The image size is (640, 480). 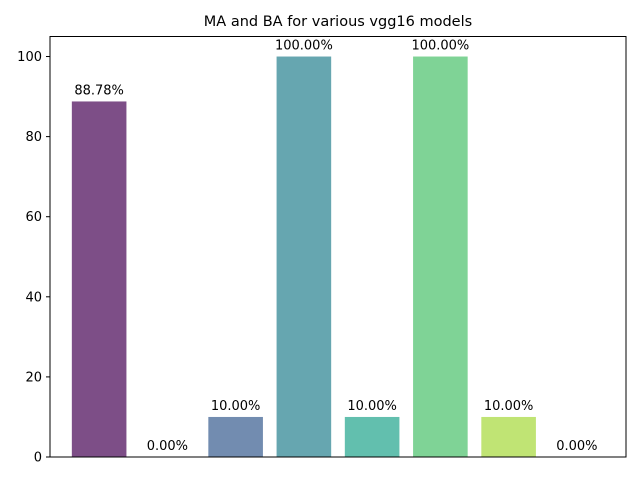 I want to click on y-tick-label-40: 40, so click(x=33, y=297).